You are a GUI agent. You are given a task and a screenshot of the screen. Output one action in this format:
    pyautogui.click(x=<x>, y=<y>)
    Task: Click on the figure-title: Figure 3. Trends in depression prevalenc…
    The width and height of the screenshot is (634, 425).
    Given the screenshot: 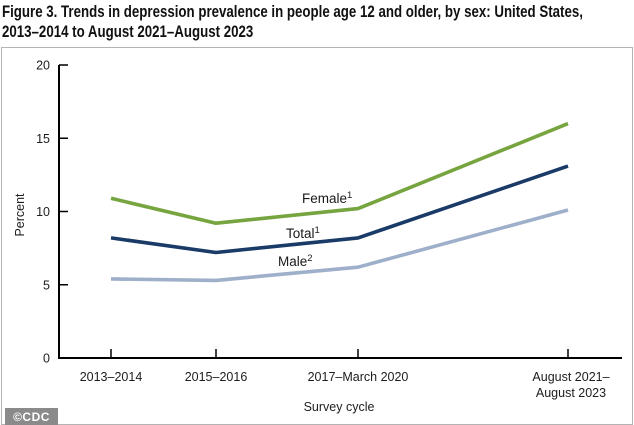 What is the action you would take?
    pyautogui.click(x=292, y=22)
    